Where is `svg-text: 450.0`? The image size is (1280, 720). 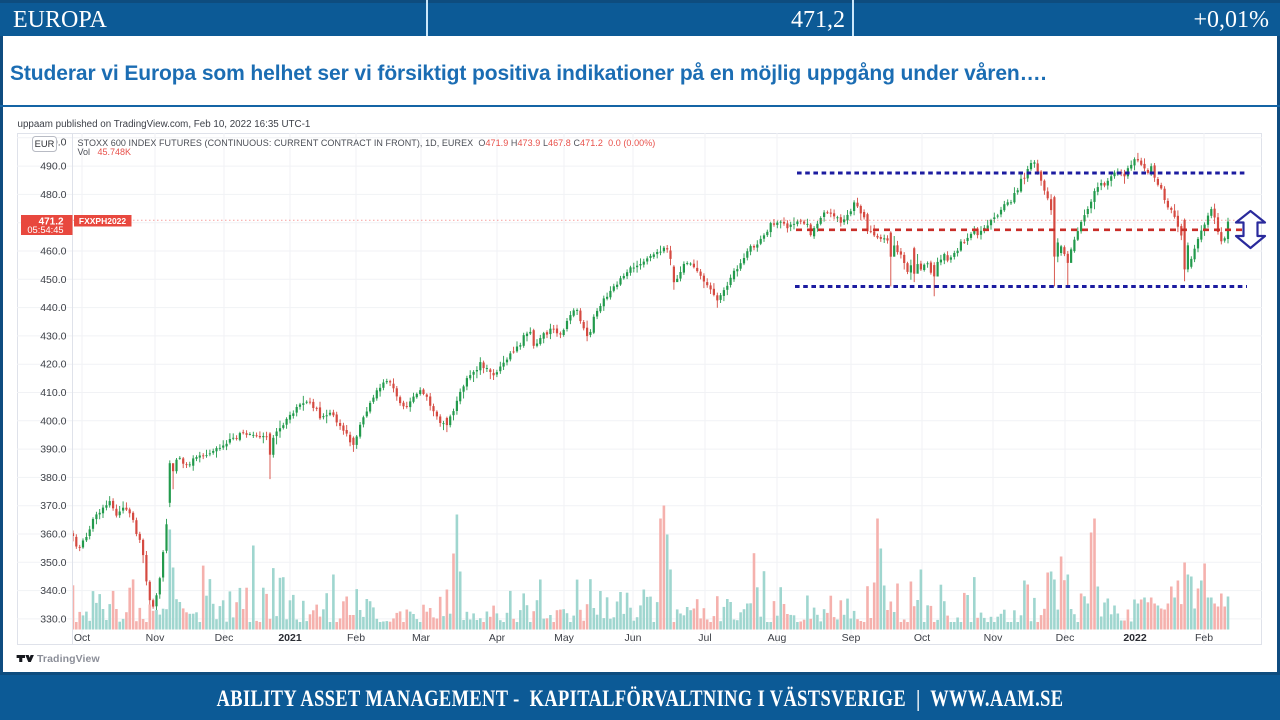 svg-text: 450.0 is located at coordinates (53, 280).